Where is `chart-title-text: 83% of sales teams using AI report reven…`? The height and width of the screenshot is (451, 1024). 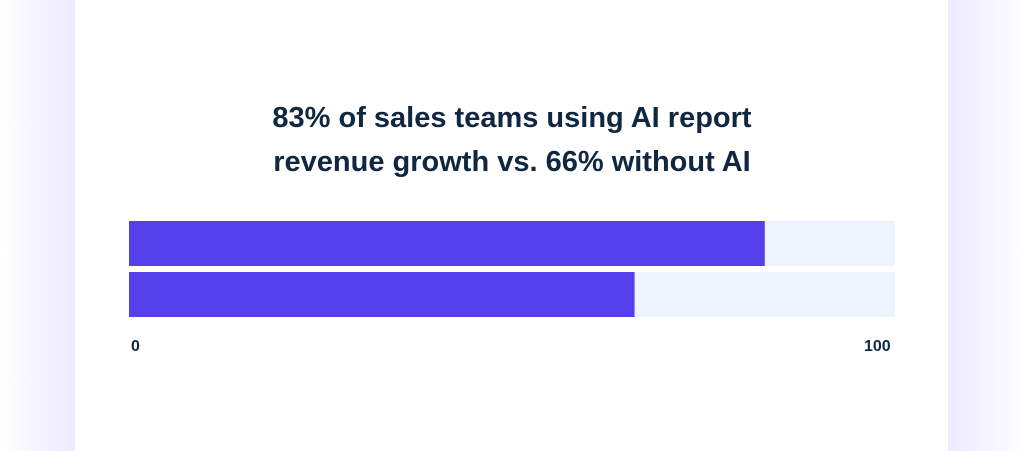
chart-title-text: 83% of sales teams using AI report reven… is located at coordinates (512, 140).